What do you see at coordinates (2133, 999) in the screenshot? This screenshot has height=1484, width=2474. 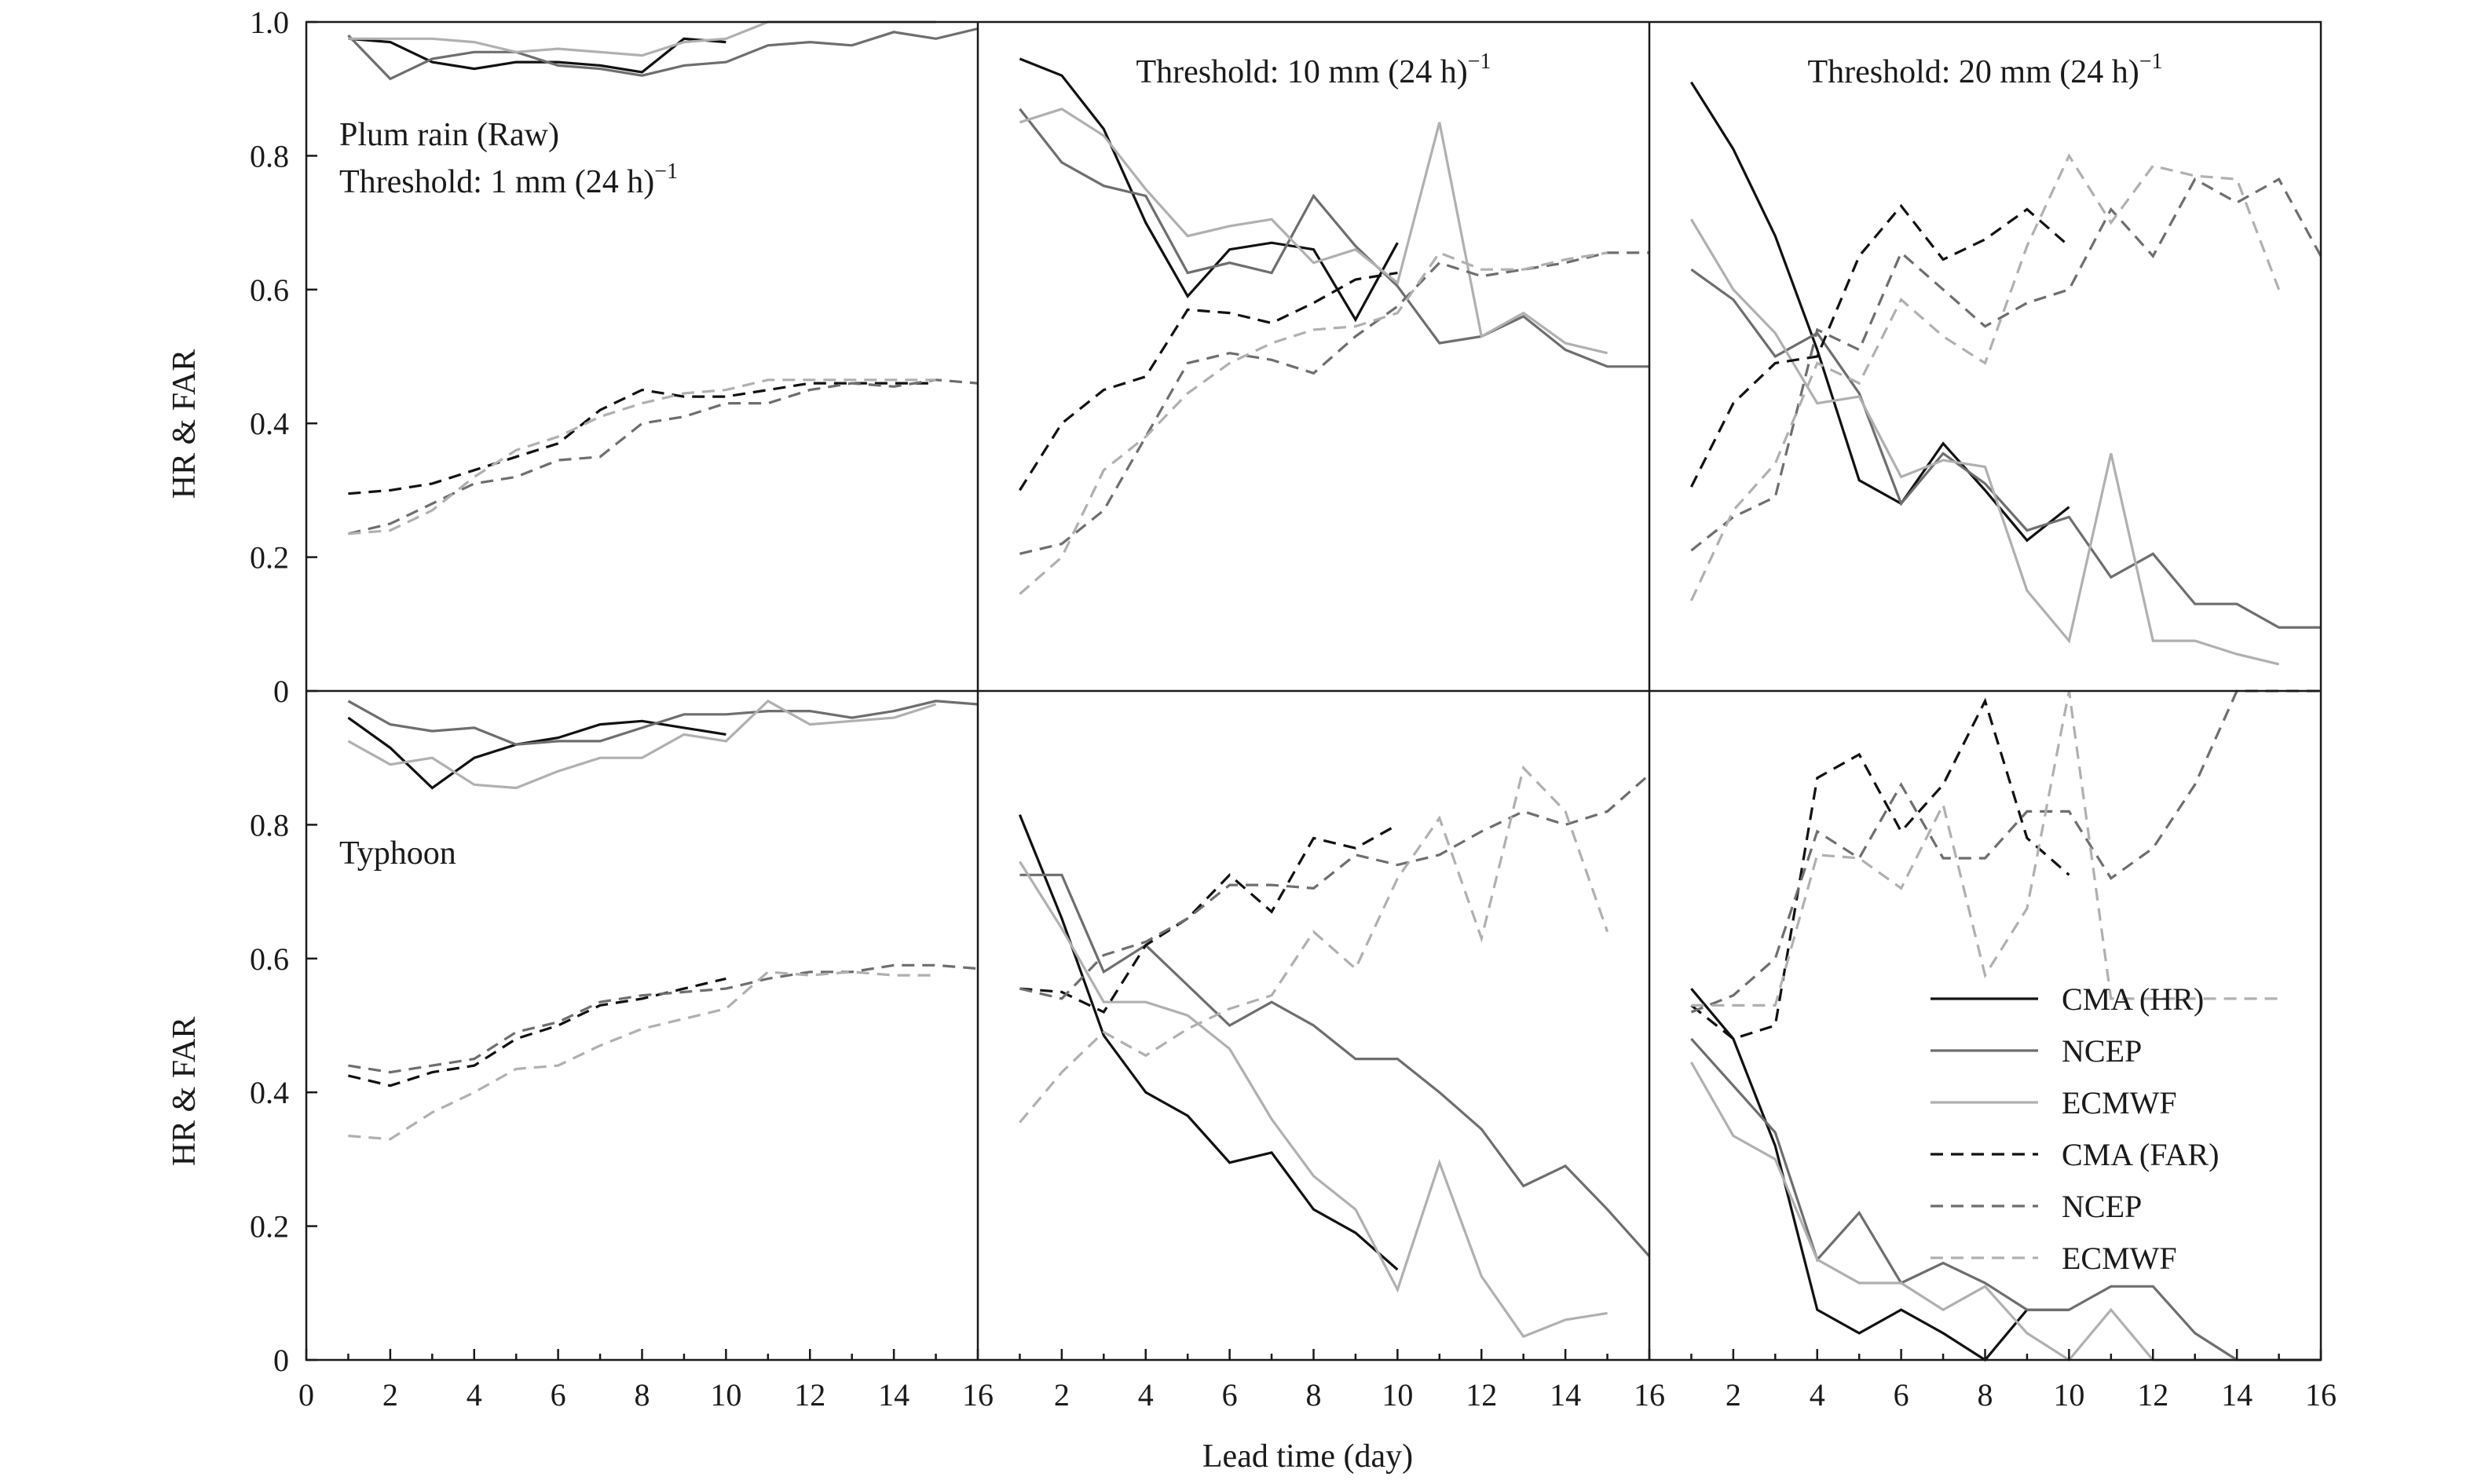 I see `legend-label: CMA (HR)` at bounding box center [2133, 999].